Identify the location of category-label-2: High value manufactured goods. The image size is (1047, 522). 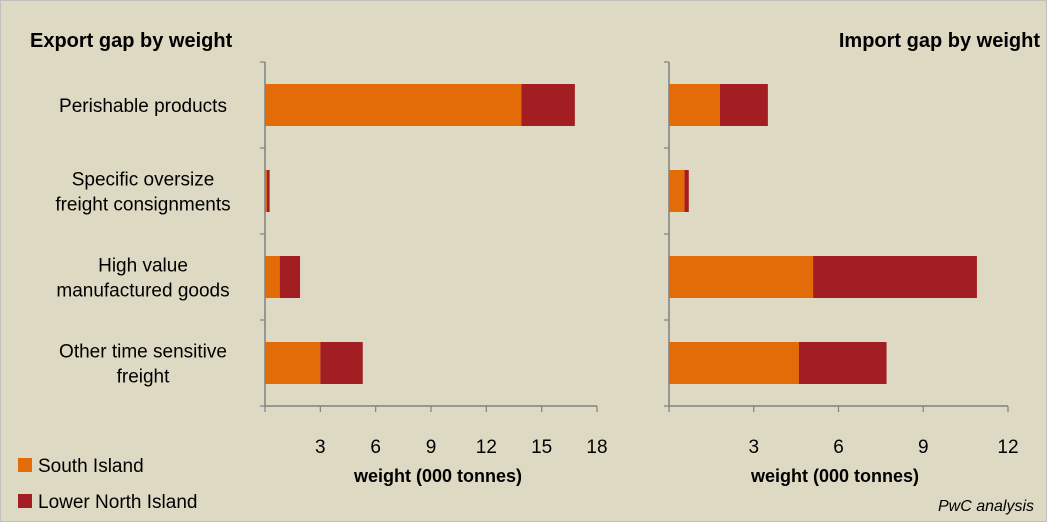
(142, 279).